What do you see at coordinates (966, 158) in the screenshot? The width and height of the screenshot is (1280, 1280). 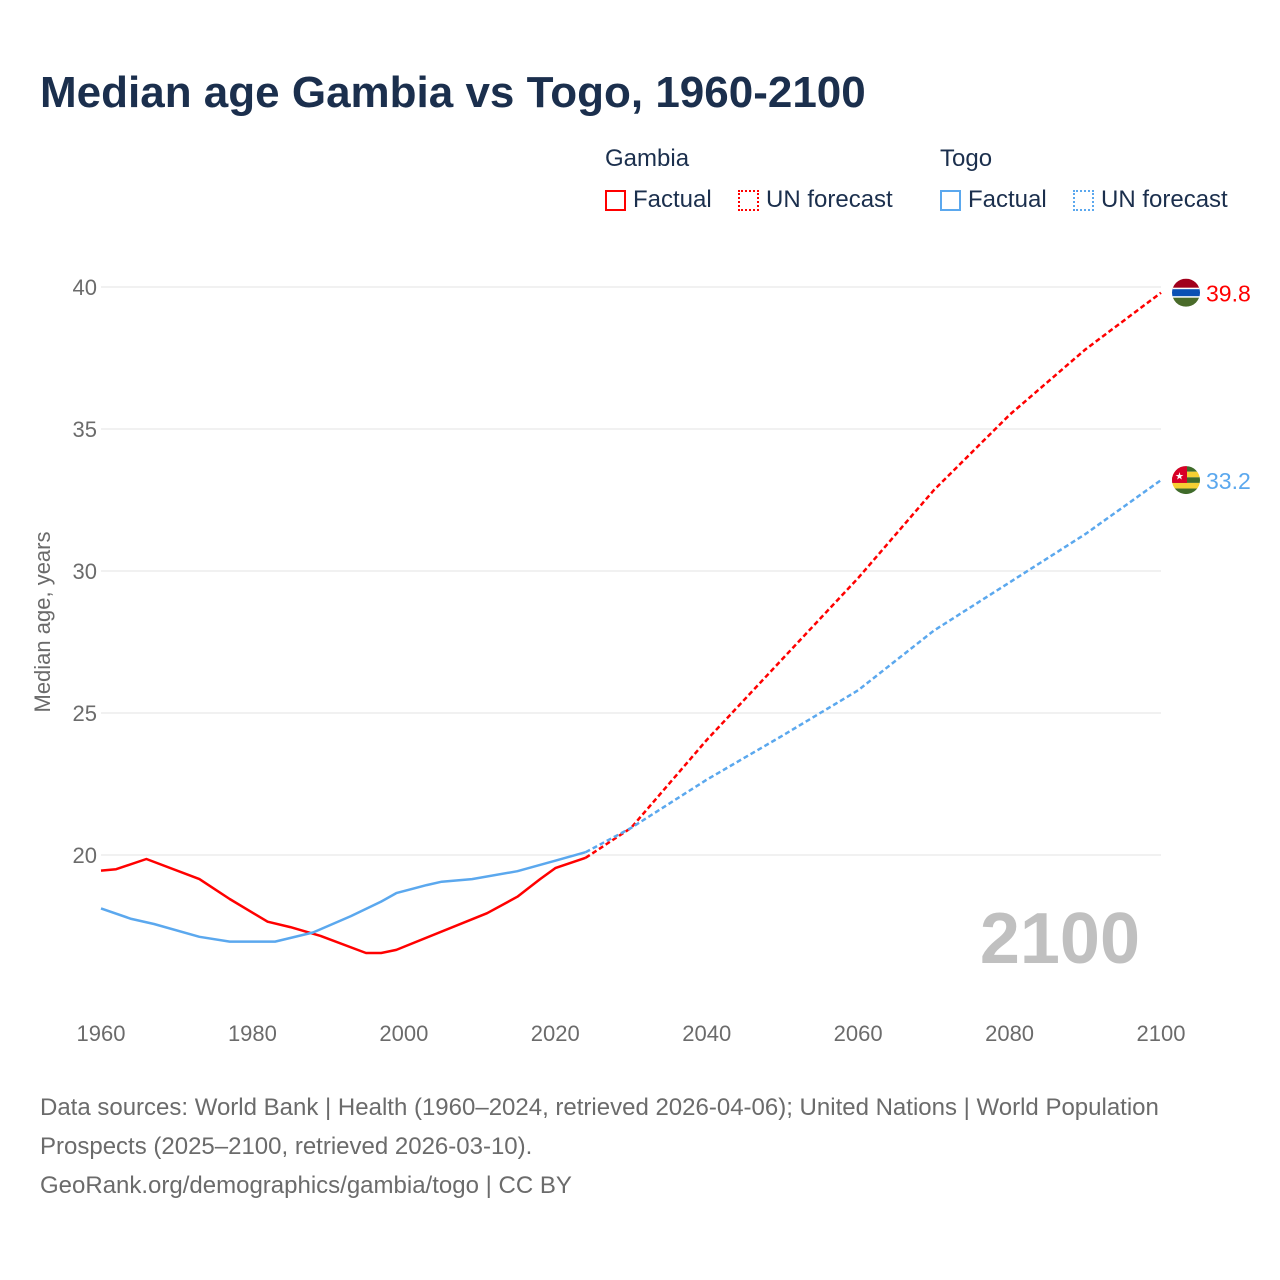 I see `legend-group-togo: Togo` at bounding box center [966, 158].